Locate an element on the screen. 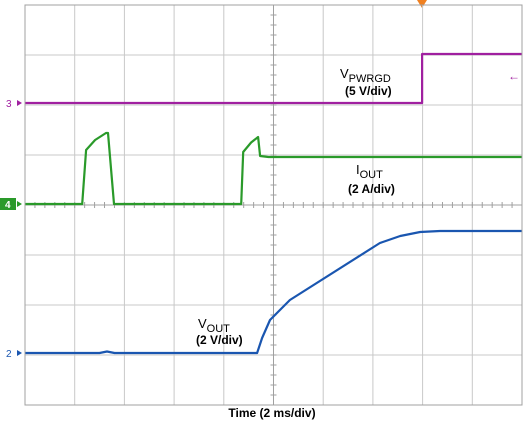  trace-label: VOUT is located at coordinates (214, 325).